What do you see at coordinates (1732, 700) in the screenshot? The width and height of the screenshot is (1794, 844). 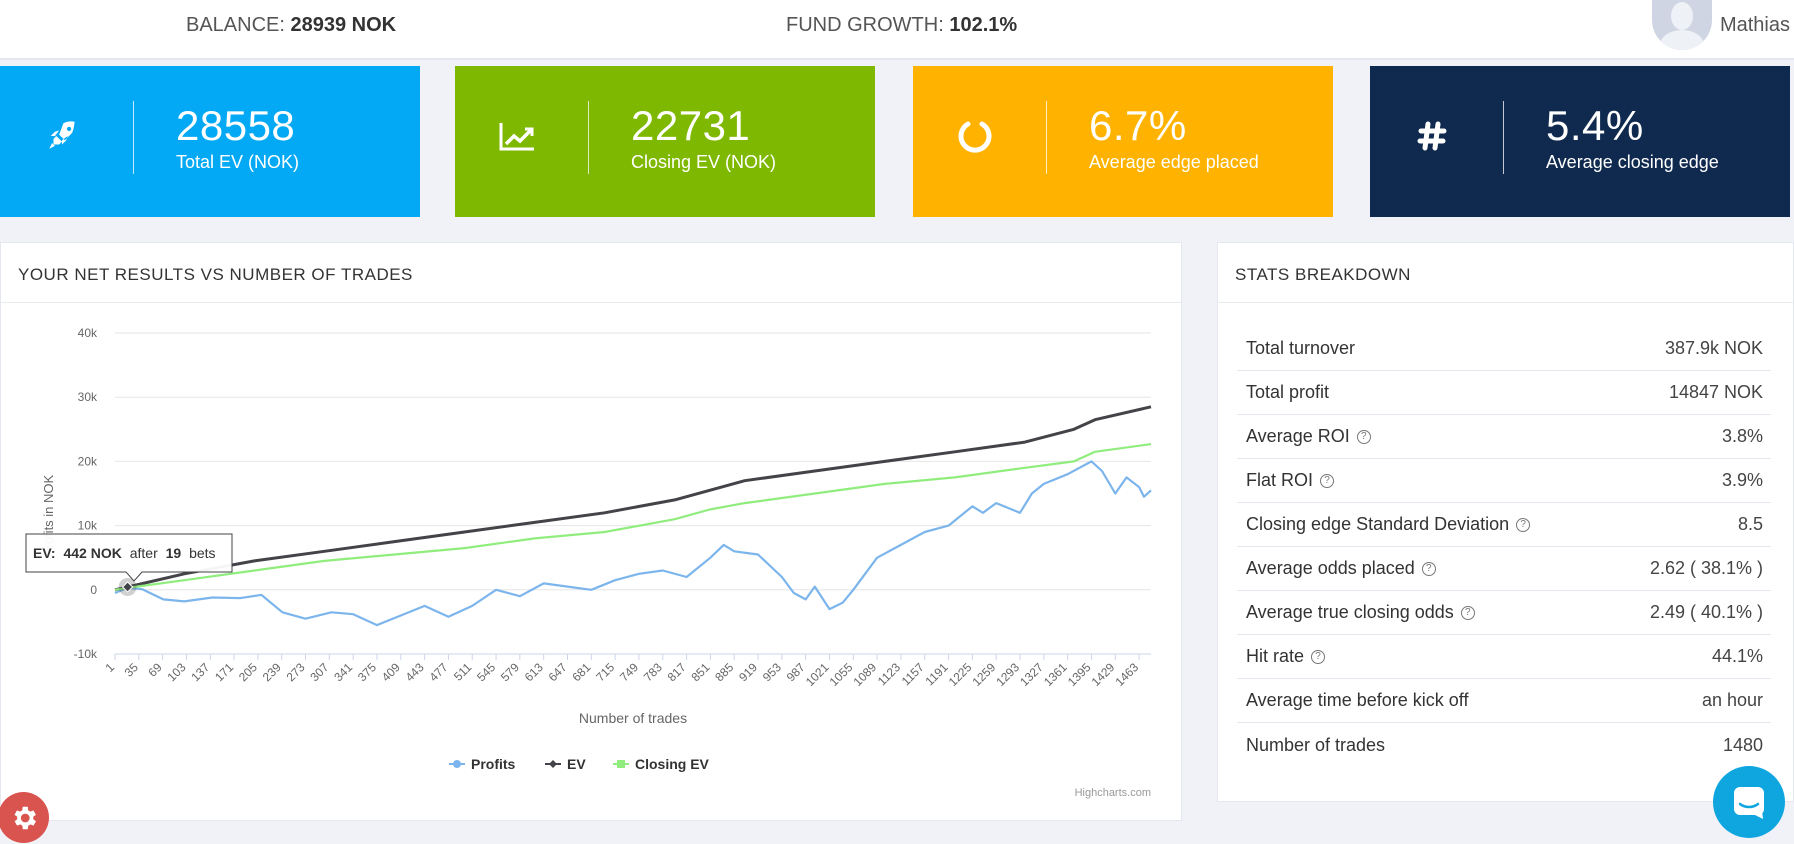 I see `stats-value: an hour` at bounding box center [1732, 700].